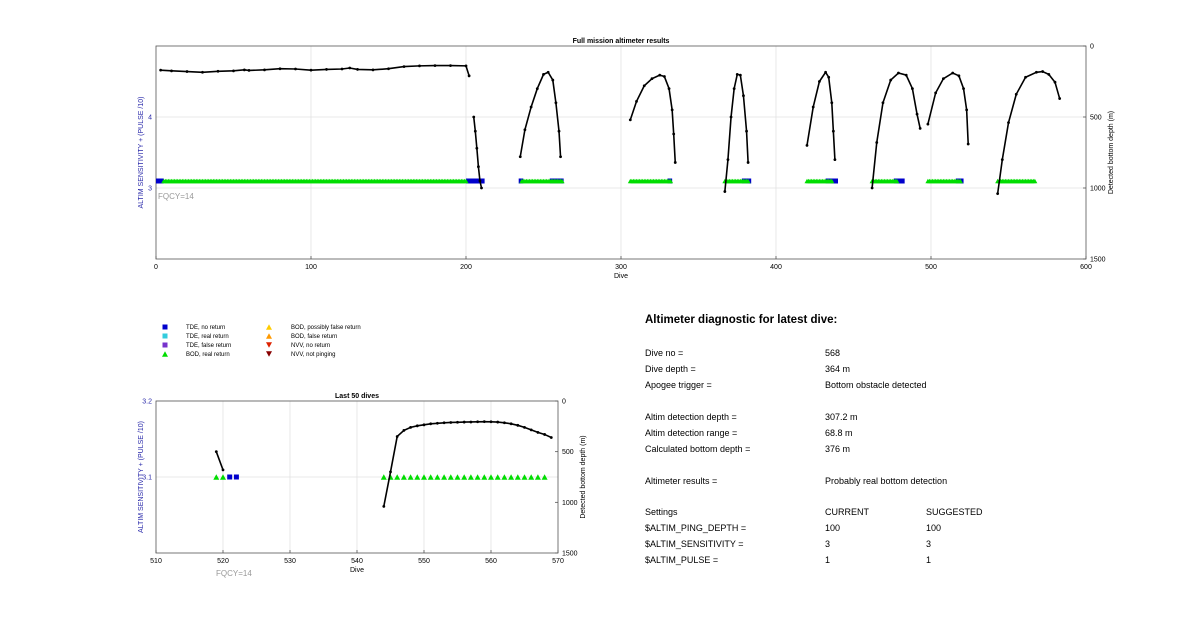 The height and width of the screenshot is (622, 1200). I want to click on legend-label: BOD, real return, so click(208, 355).